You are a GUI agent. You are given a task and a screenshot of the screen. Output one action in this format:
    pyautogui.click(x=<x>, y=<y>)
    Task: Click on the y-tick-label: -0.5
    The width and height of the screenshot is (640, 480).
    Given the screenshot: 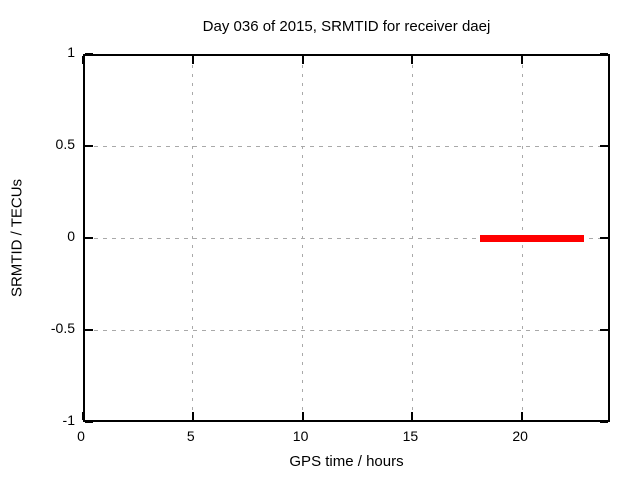 What is the action you would take?
    pyautogui.click(x=62, y=328)
    